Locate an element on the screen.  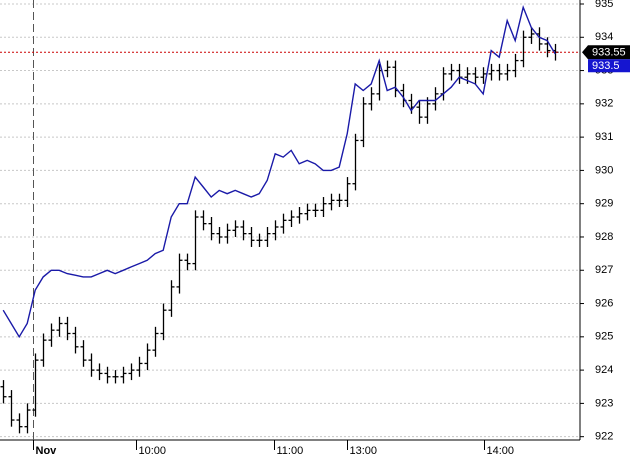
y-tick-label: 930 is located at coordinates (604, 170).